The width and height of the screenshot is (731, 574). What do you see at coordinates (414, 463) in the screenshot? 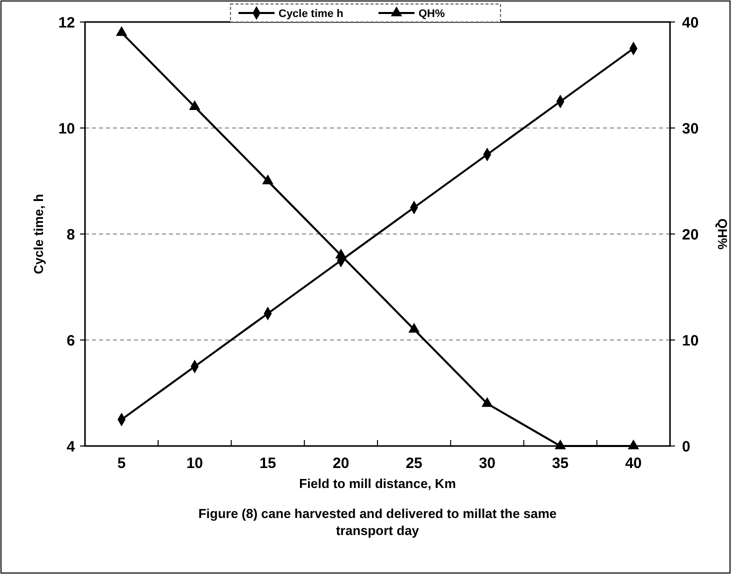
I see `x-tick-label: 25` at bounding box center [414, 463].